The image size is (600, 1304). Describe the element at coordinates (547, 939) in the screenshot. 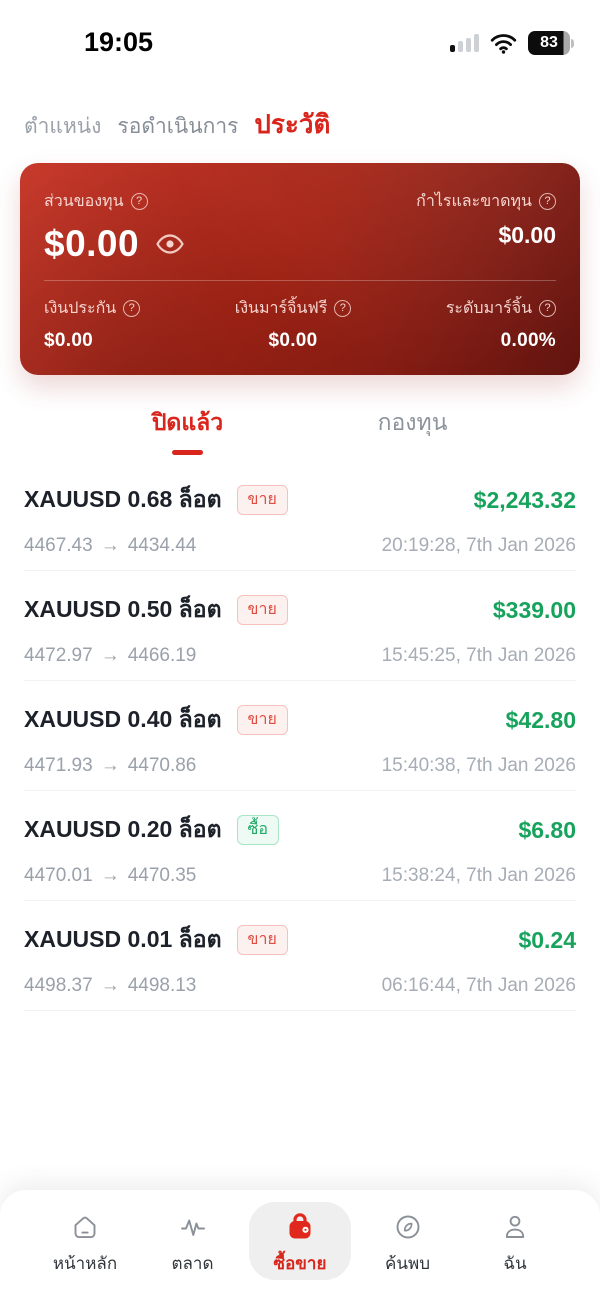

I see `order-profit: $0.24` at that location.